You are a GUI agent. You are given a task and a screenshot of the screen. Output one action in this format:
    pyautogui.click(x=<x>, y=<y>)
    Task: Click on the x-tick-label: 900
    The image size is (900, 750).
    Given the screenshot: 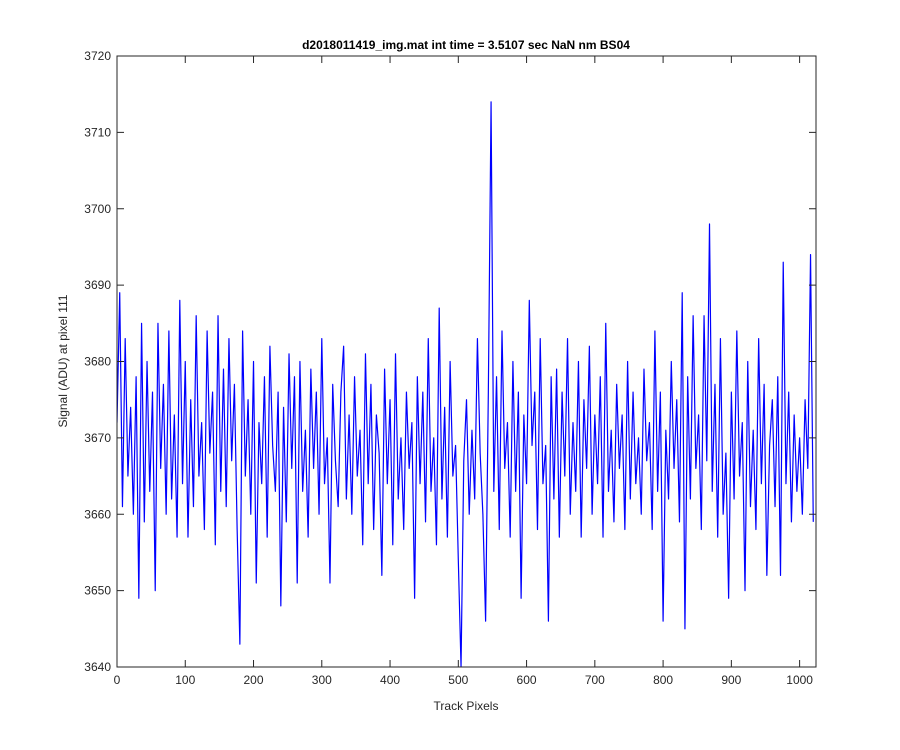 What is the action you would take?
    pyautogui.click(x=731, y=680)
    